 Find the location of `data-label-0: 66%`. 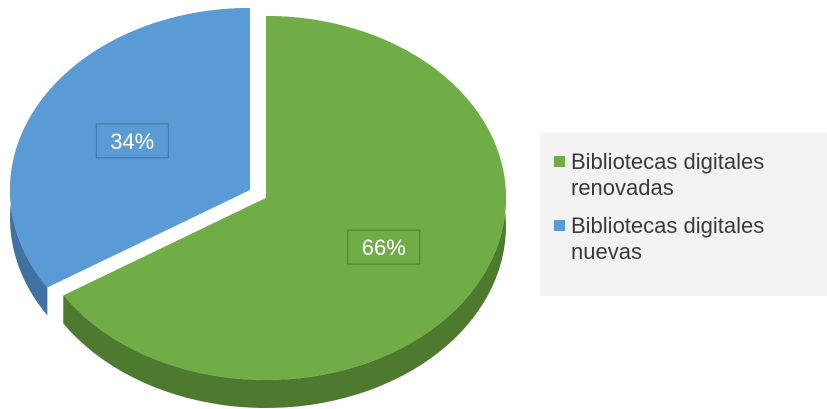

data-label-0: 66% is located at coordinates (384, 247).